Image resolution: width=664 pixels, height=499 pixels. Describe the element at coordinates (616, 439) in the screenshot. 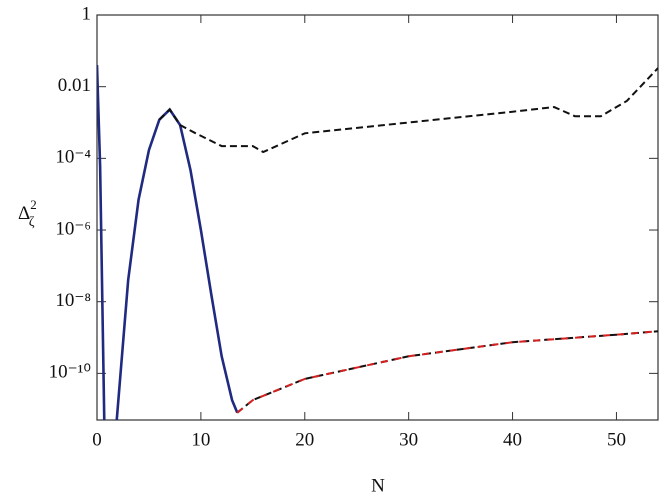

I see `x-tick-label: 50` at that location.